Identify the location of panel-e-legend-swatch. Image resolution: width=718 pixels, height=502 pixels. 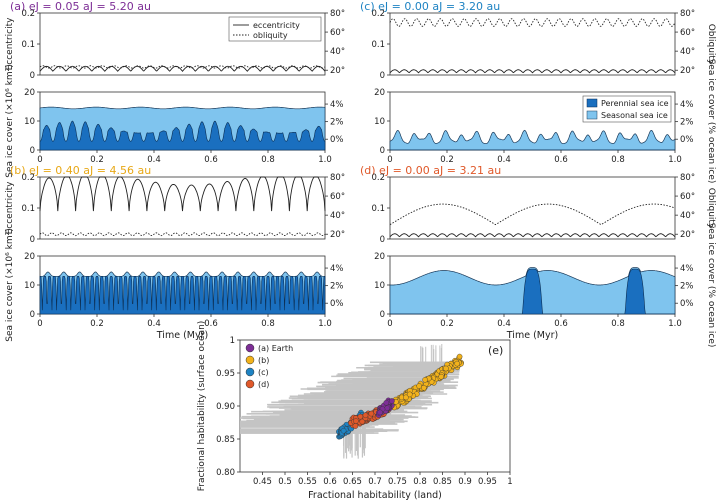
(250, 360).